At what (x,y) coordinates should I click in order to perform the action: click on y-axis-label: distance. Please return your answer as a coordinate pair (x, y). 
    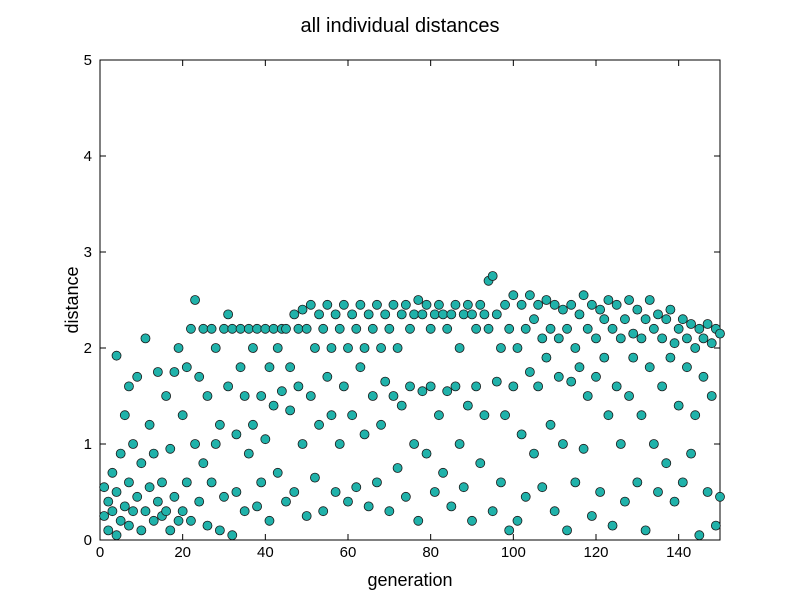
    Looking at the image, I should click on (72, 299).